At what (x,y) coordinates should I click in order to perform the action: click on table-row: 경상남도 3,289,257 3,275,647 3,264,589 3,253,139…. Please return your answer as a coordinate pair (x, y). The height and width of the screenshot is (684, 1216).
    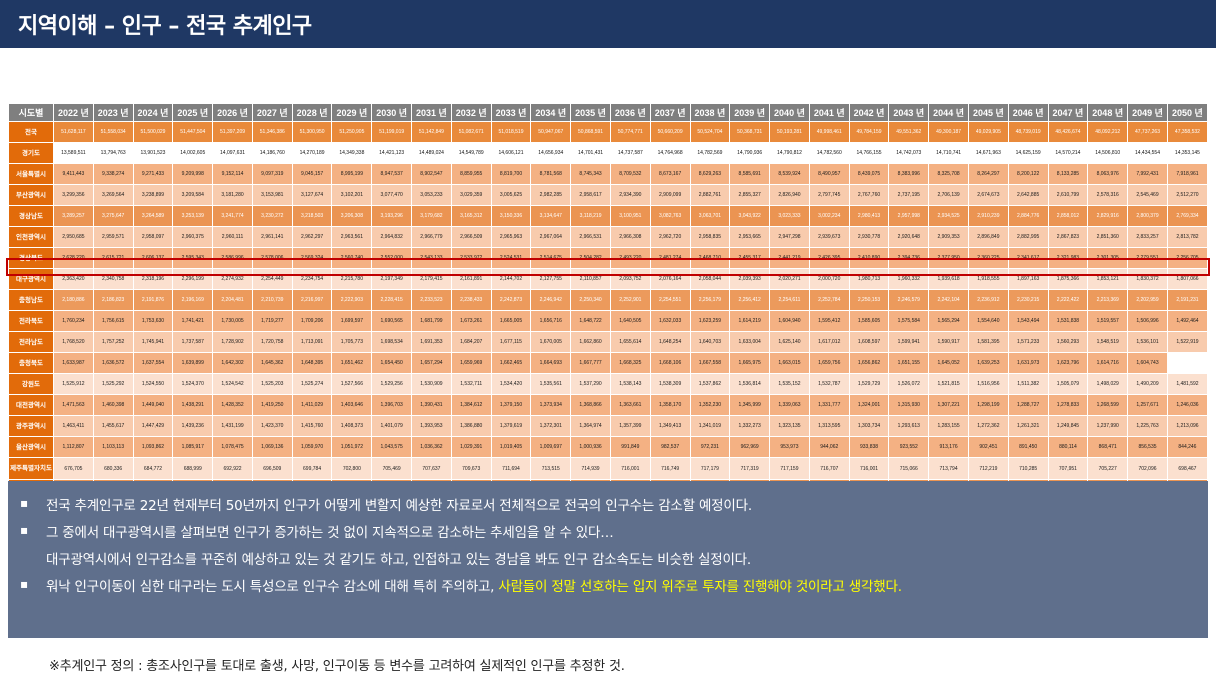
    Looking at the image, I should click on (608, 216).